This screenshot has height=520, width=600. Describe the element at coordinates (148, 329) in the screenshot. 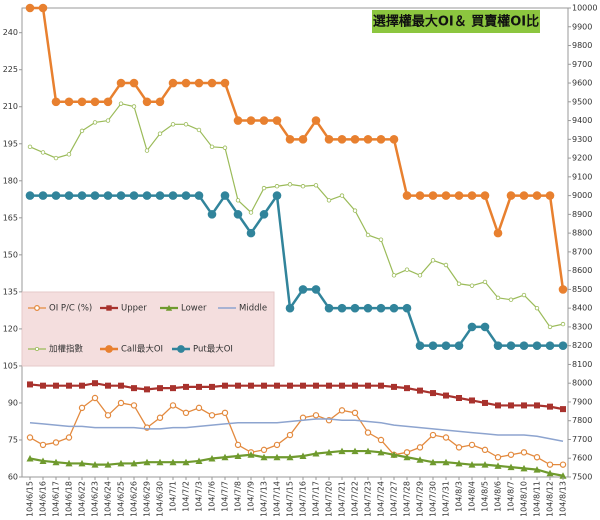

I see `legend-box` at that location.